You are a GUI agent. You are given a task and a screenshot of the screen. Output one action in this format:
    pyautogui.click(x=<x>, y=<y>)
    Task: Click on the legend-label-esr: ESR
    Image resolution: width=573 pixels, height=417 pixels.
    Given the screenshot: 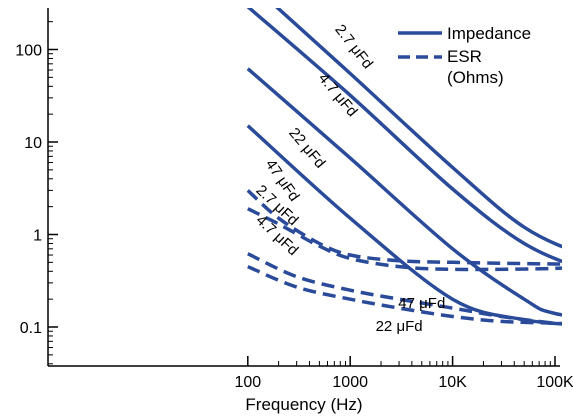 What is the action you would take?
    pyautogui.click(x=464, y=56)
    